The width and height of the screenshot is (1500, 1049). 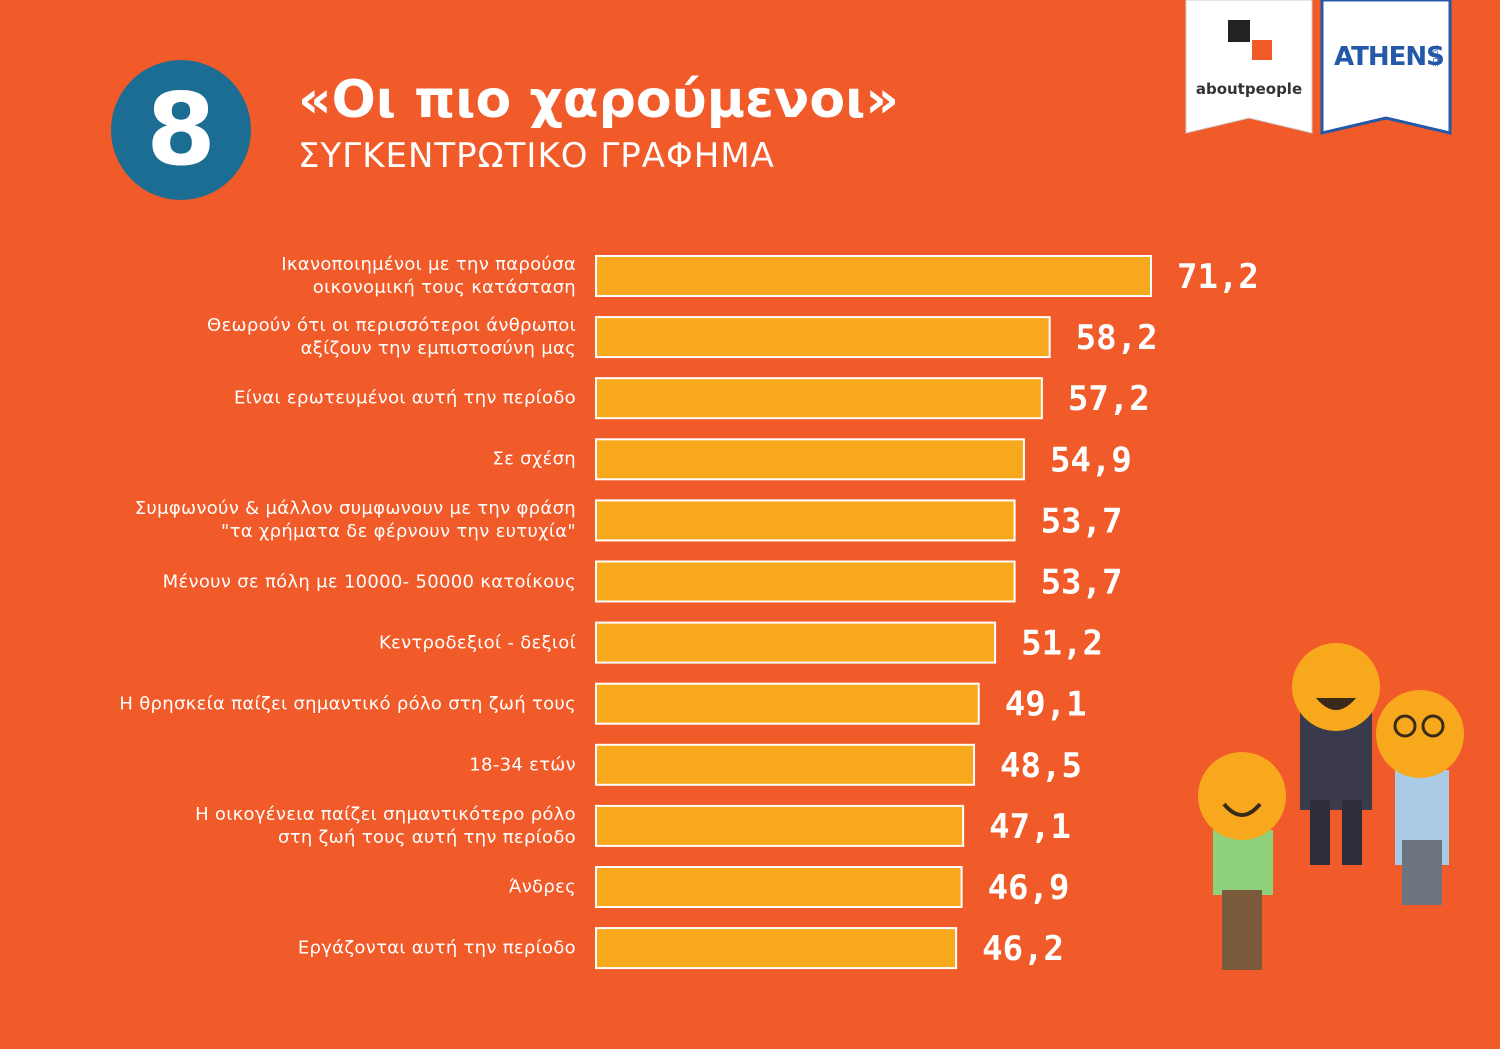 I want to click on chart-title: «Οι πιο χαρούμενοι», so click(x=598, y=100).